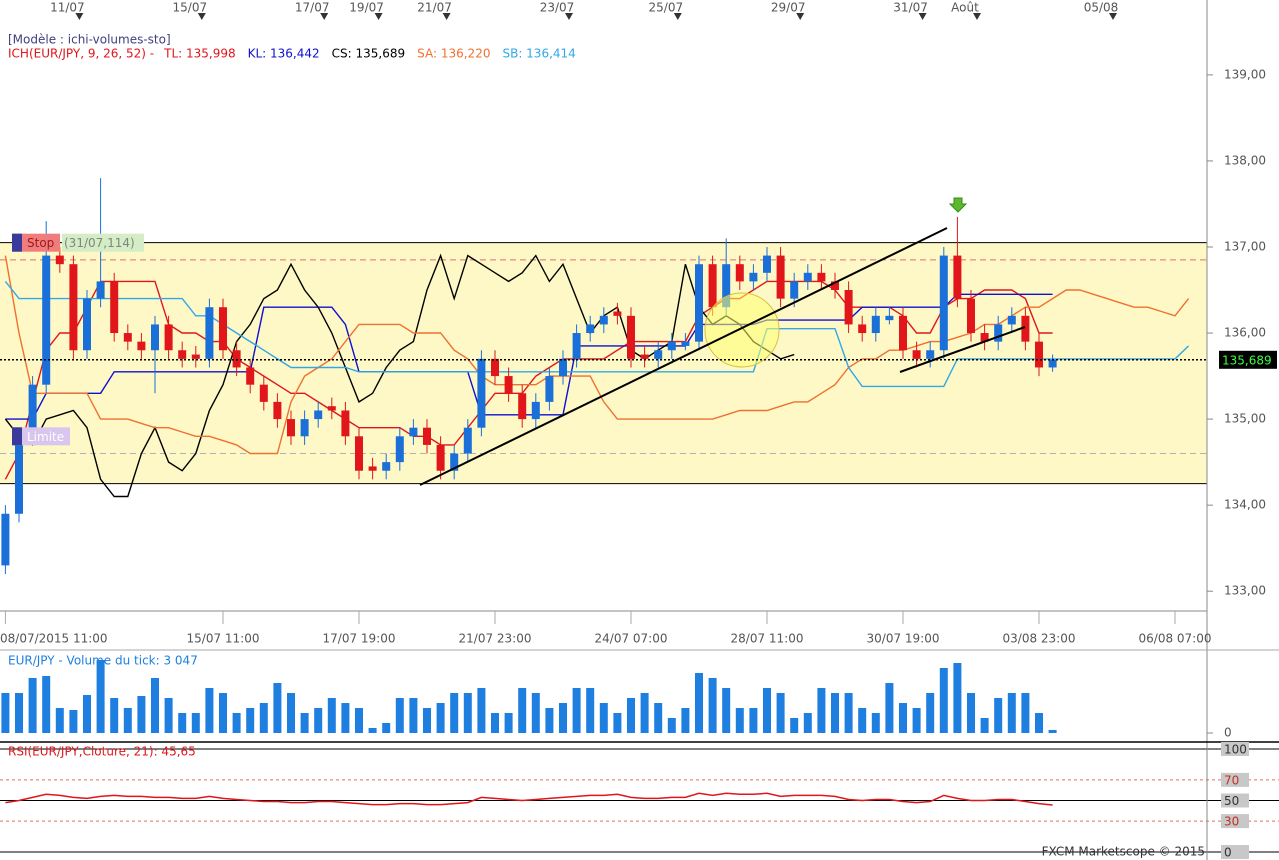 The width and height of the screenshot is (1279, 860). Describe the element at coordinates (1235, 750) in the screenshot. I see `y-tick-label: 100` at that location.